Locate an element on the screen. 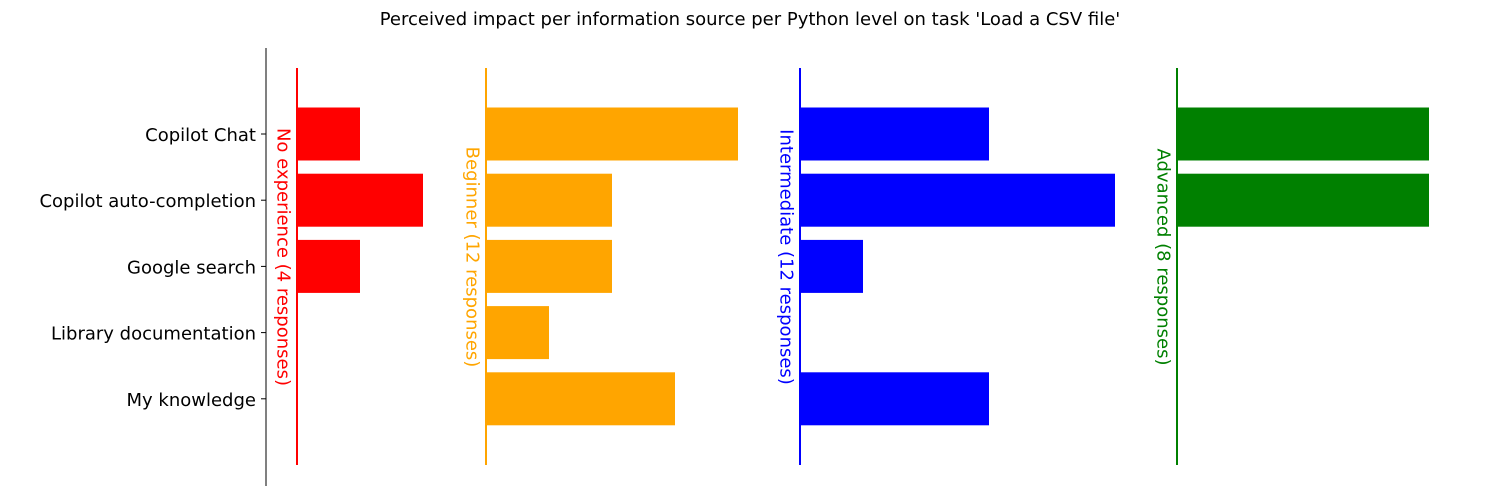  series-group: Beginner (12 responses) is located at coordinates (600, 266).